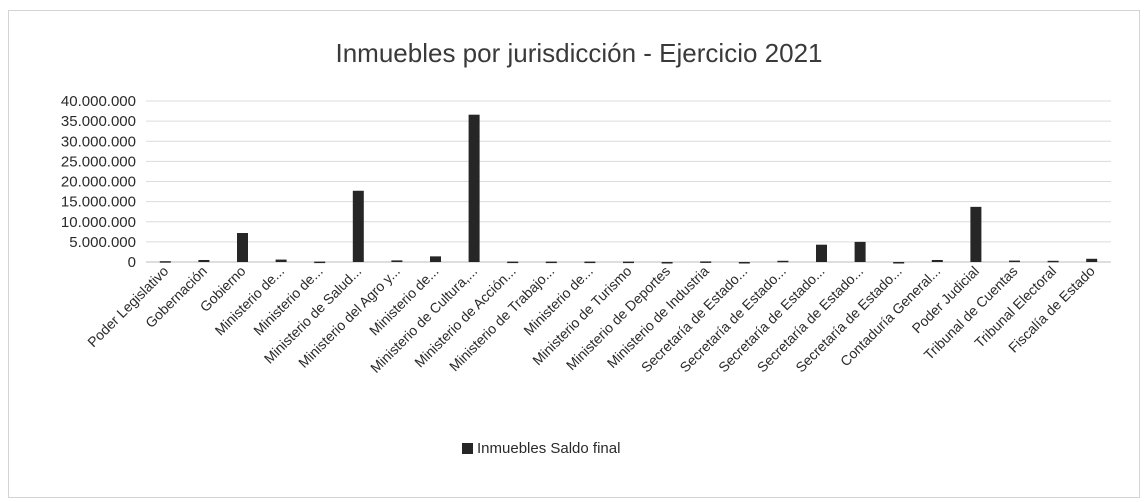 The image size is (1147, 502). What do you see at coordinates (98, 222) in the screenshot?
I see `y-tick-label: 10.000.000` at bounding box center [98, 222].